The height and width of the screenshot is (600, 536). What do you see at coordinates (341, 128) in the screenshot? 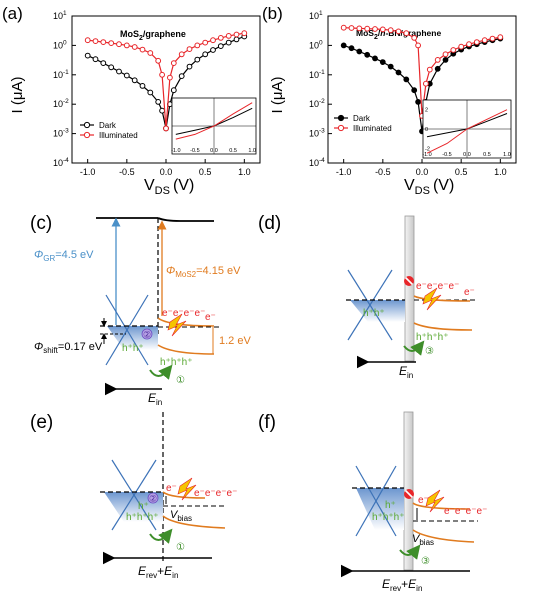
I see `legend-marker-illum-b` at bounding box center [341, 128].